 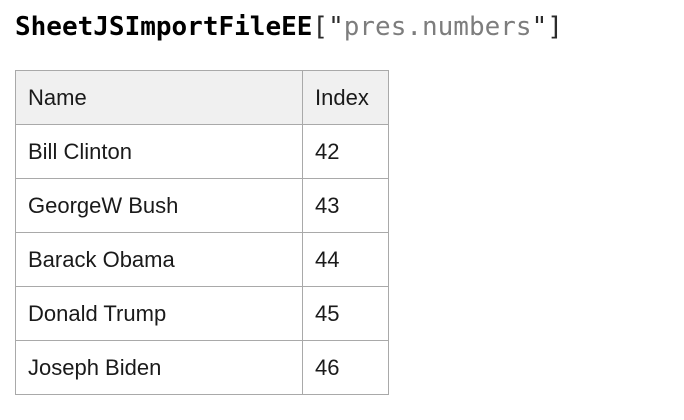 What do you see at coordinates (345, 259) in the screenshot?
I see `cell-index: 44` at bounding box center [345, 259].